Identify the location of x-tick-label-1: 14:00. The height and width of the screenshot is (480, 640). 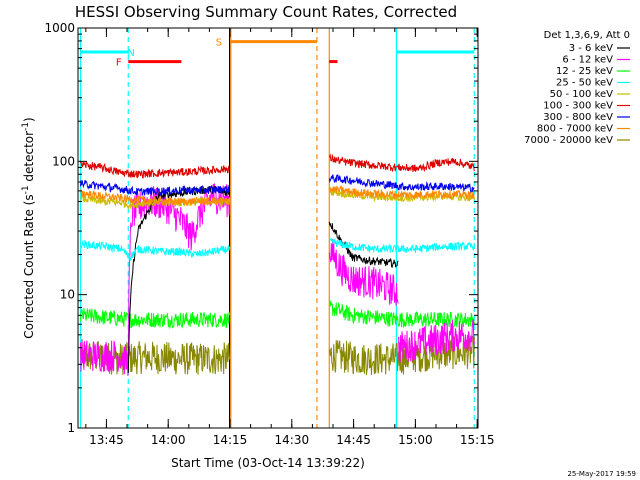
(168, 440).